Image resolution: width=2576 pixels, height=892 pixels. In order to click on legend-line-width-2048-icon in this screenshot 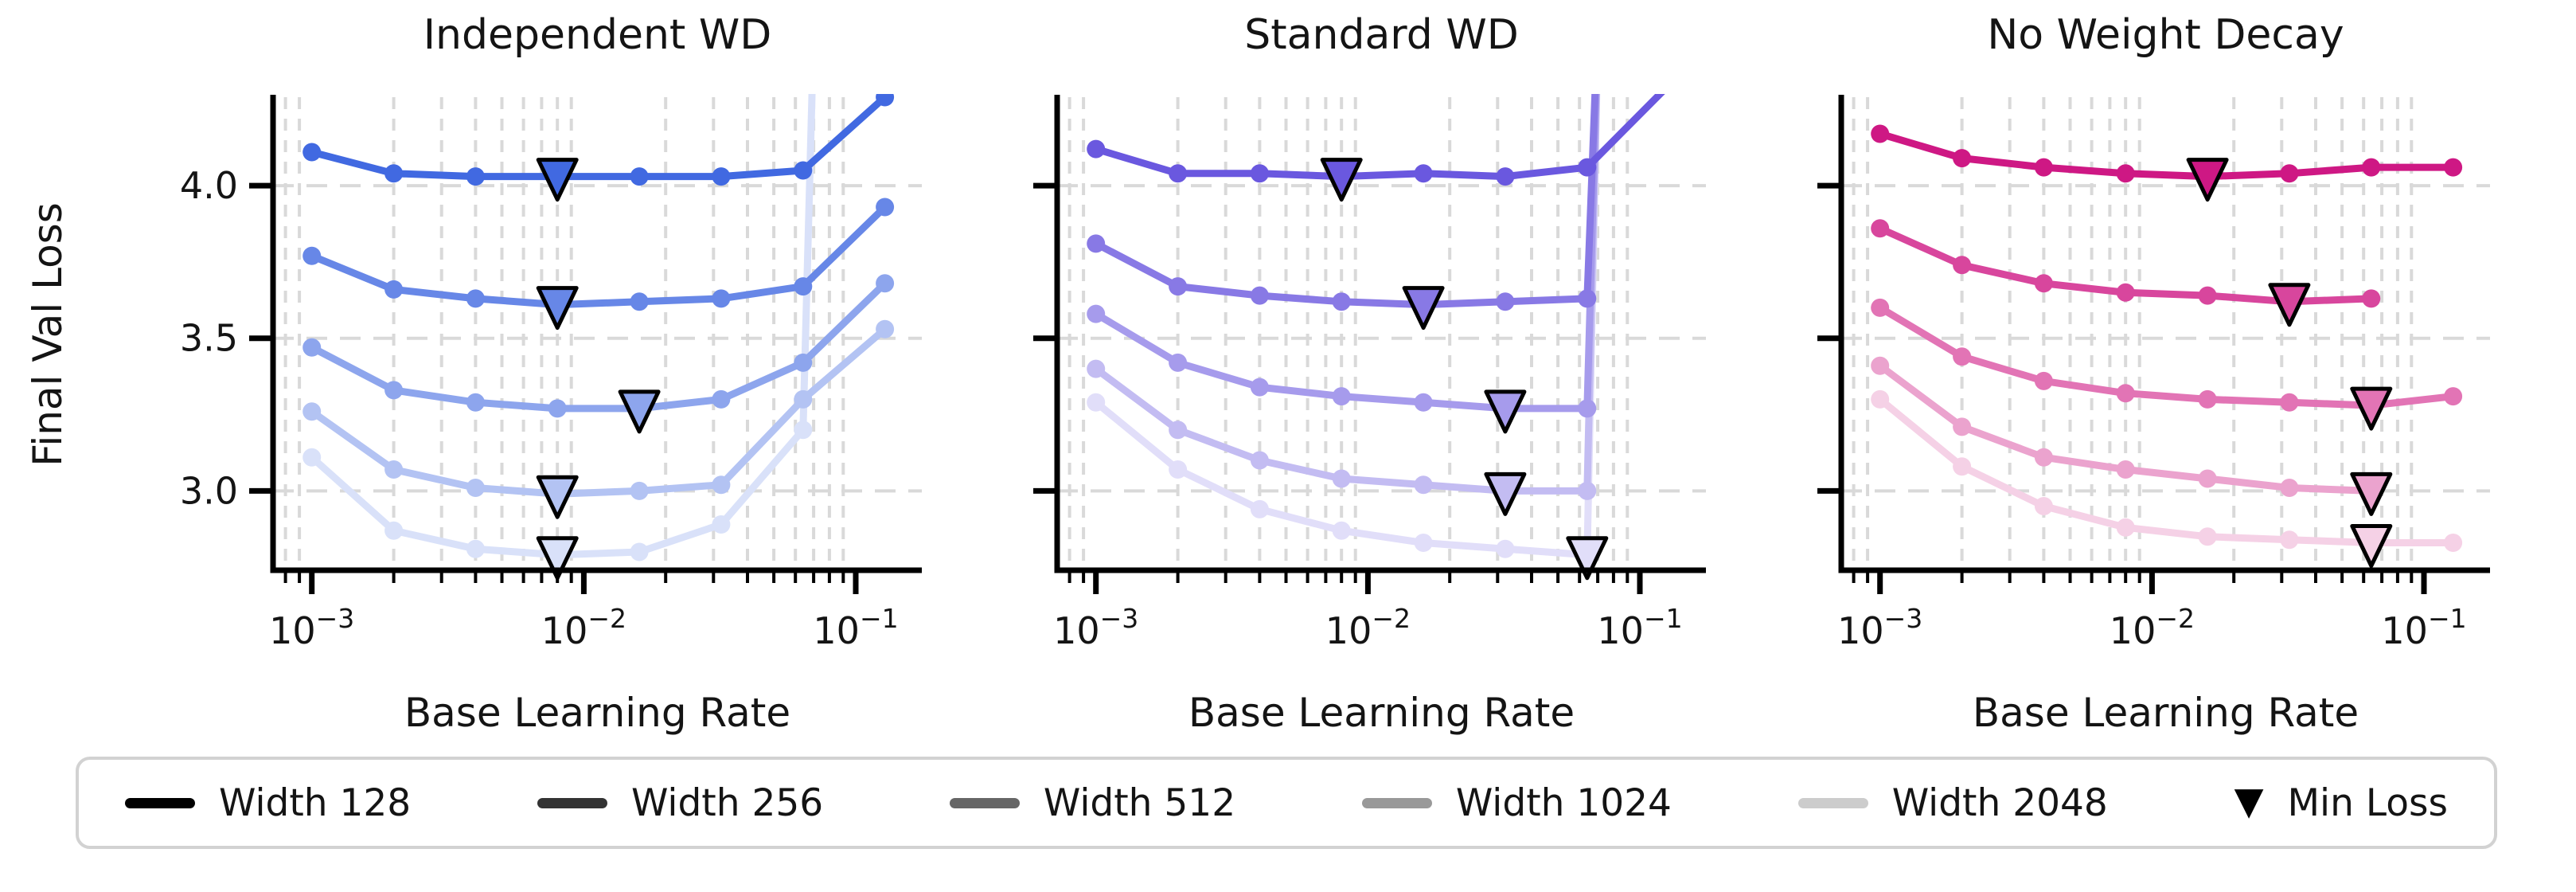, I will do `click(1832, 802)`.